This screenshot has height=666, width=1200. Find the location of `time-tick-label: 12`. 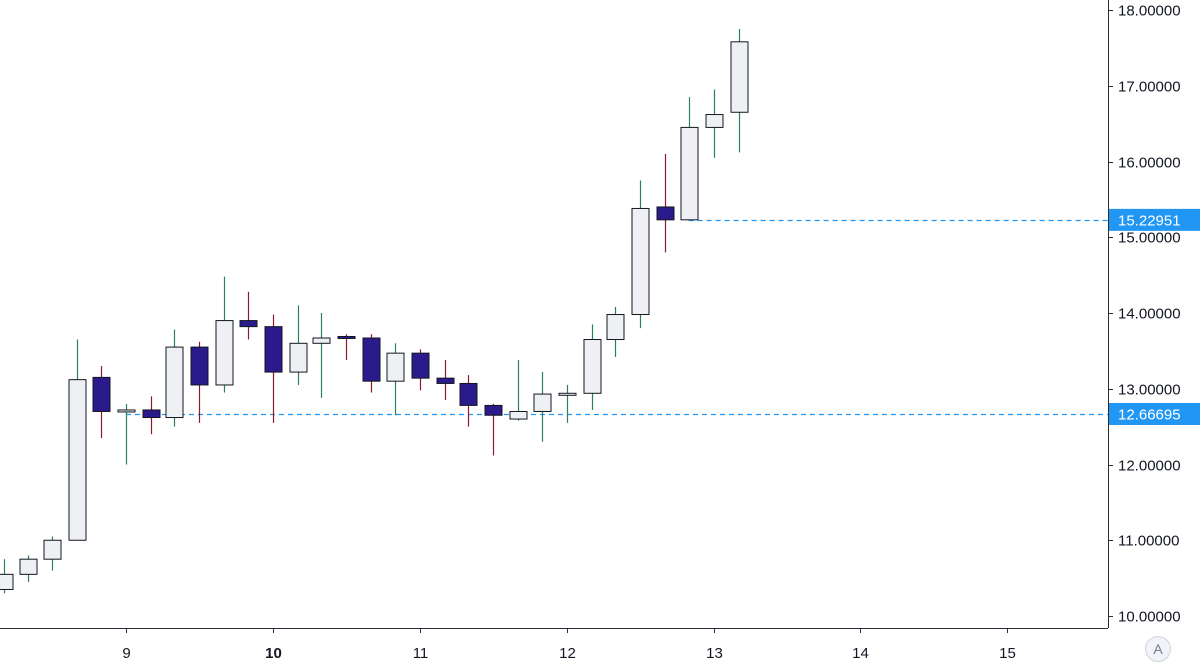

time-tick-label: 12 is located at coordinates (567, 653).